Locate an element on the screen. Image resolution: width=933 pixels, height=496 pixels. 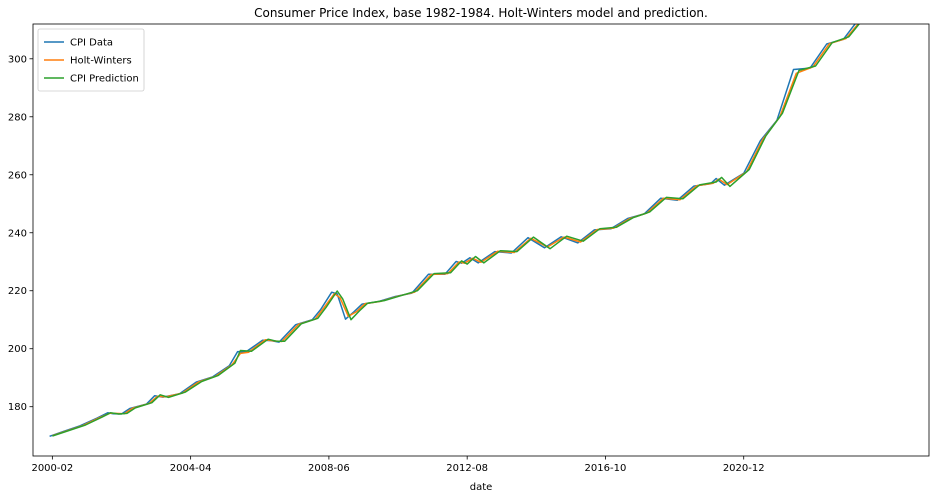
x-tick-label: 2008-06 is located at coordinates (329, 468).